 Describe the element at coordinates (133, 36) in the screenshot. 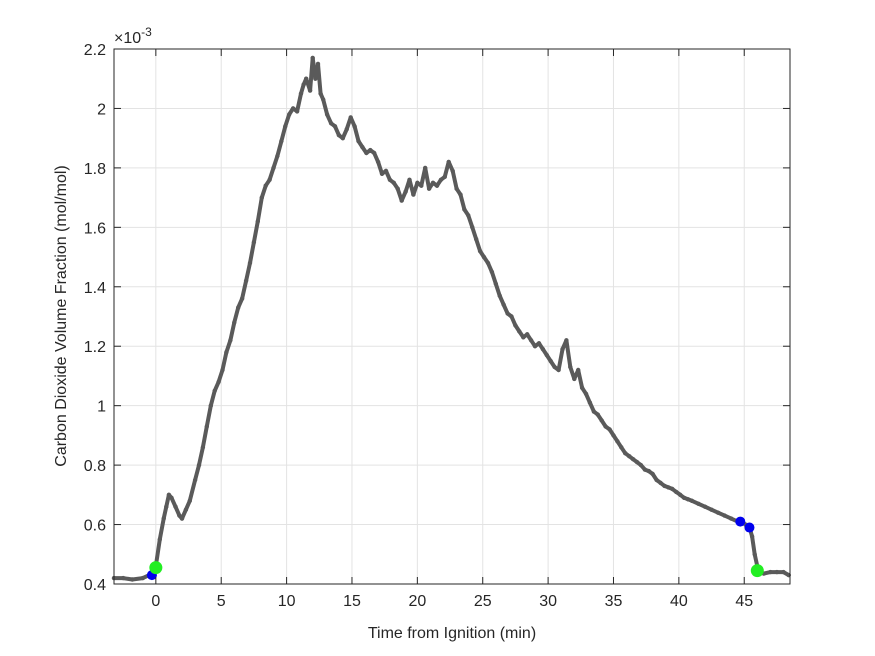

I see `y-exponent-label: ×10⁻³` at that location.